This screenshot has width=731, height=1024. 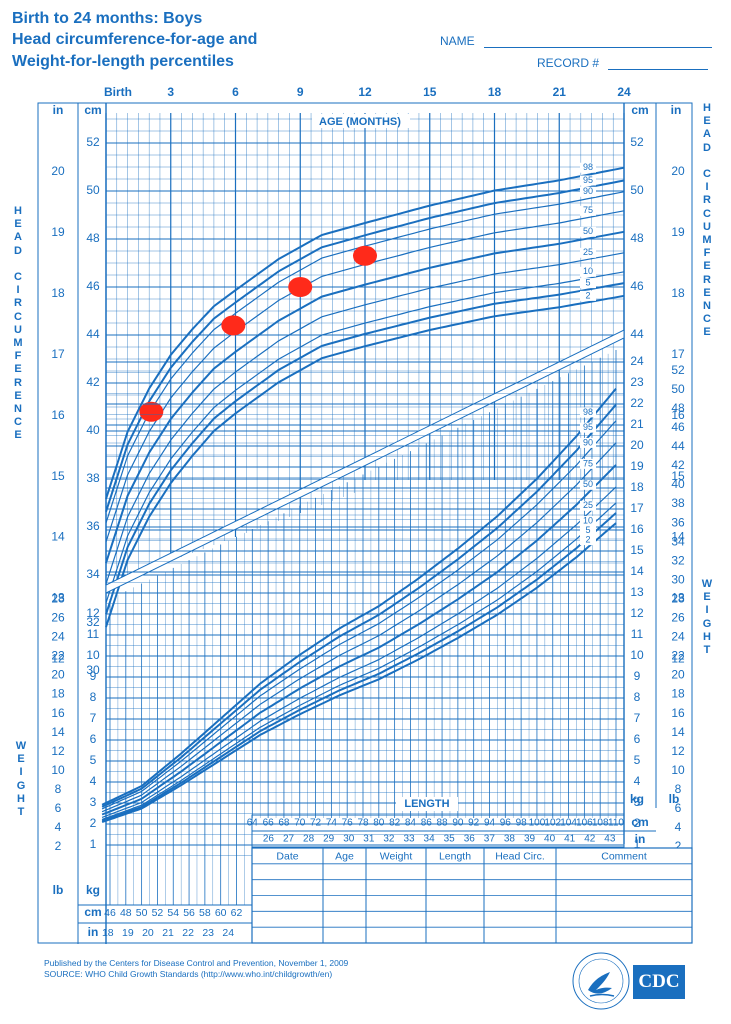 What do you see at coordinates (678, 618) in the screenshot?
I see `wl-lb-tick-label-right: 26` at bounding box center [678, 618].